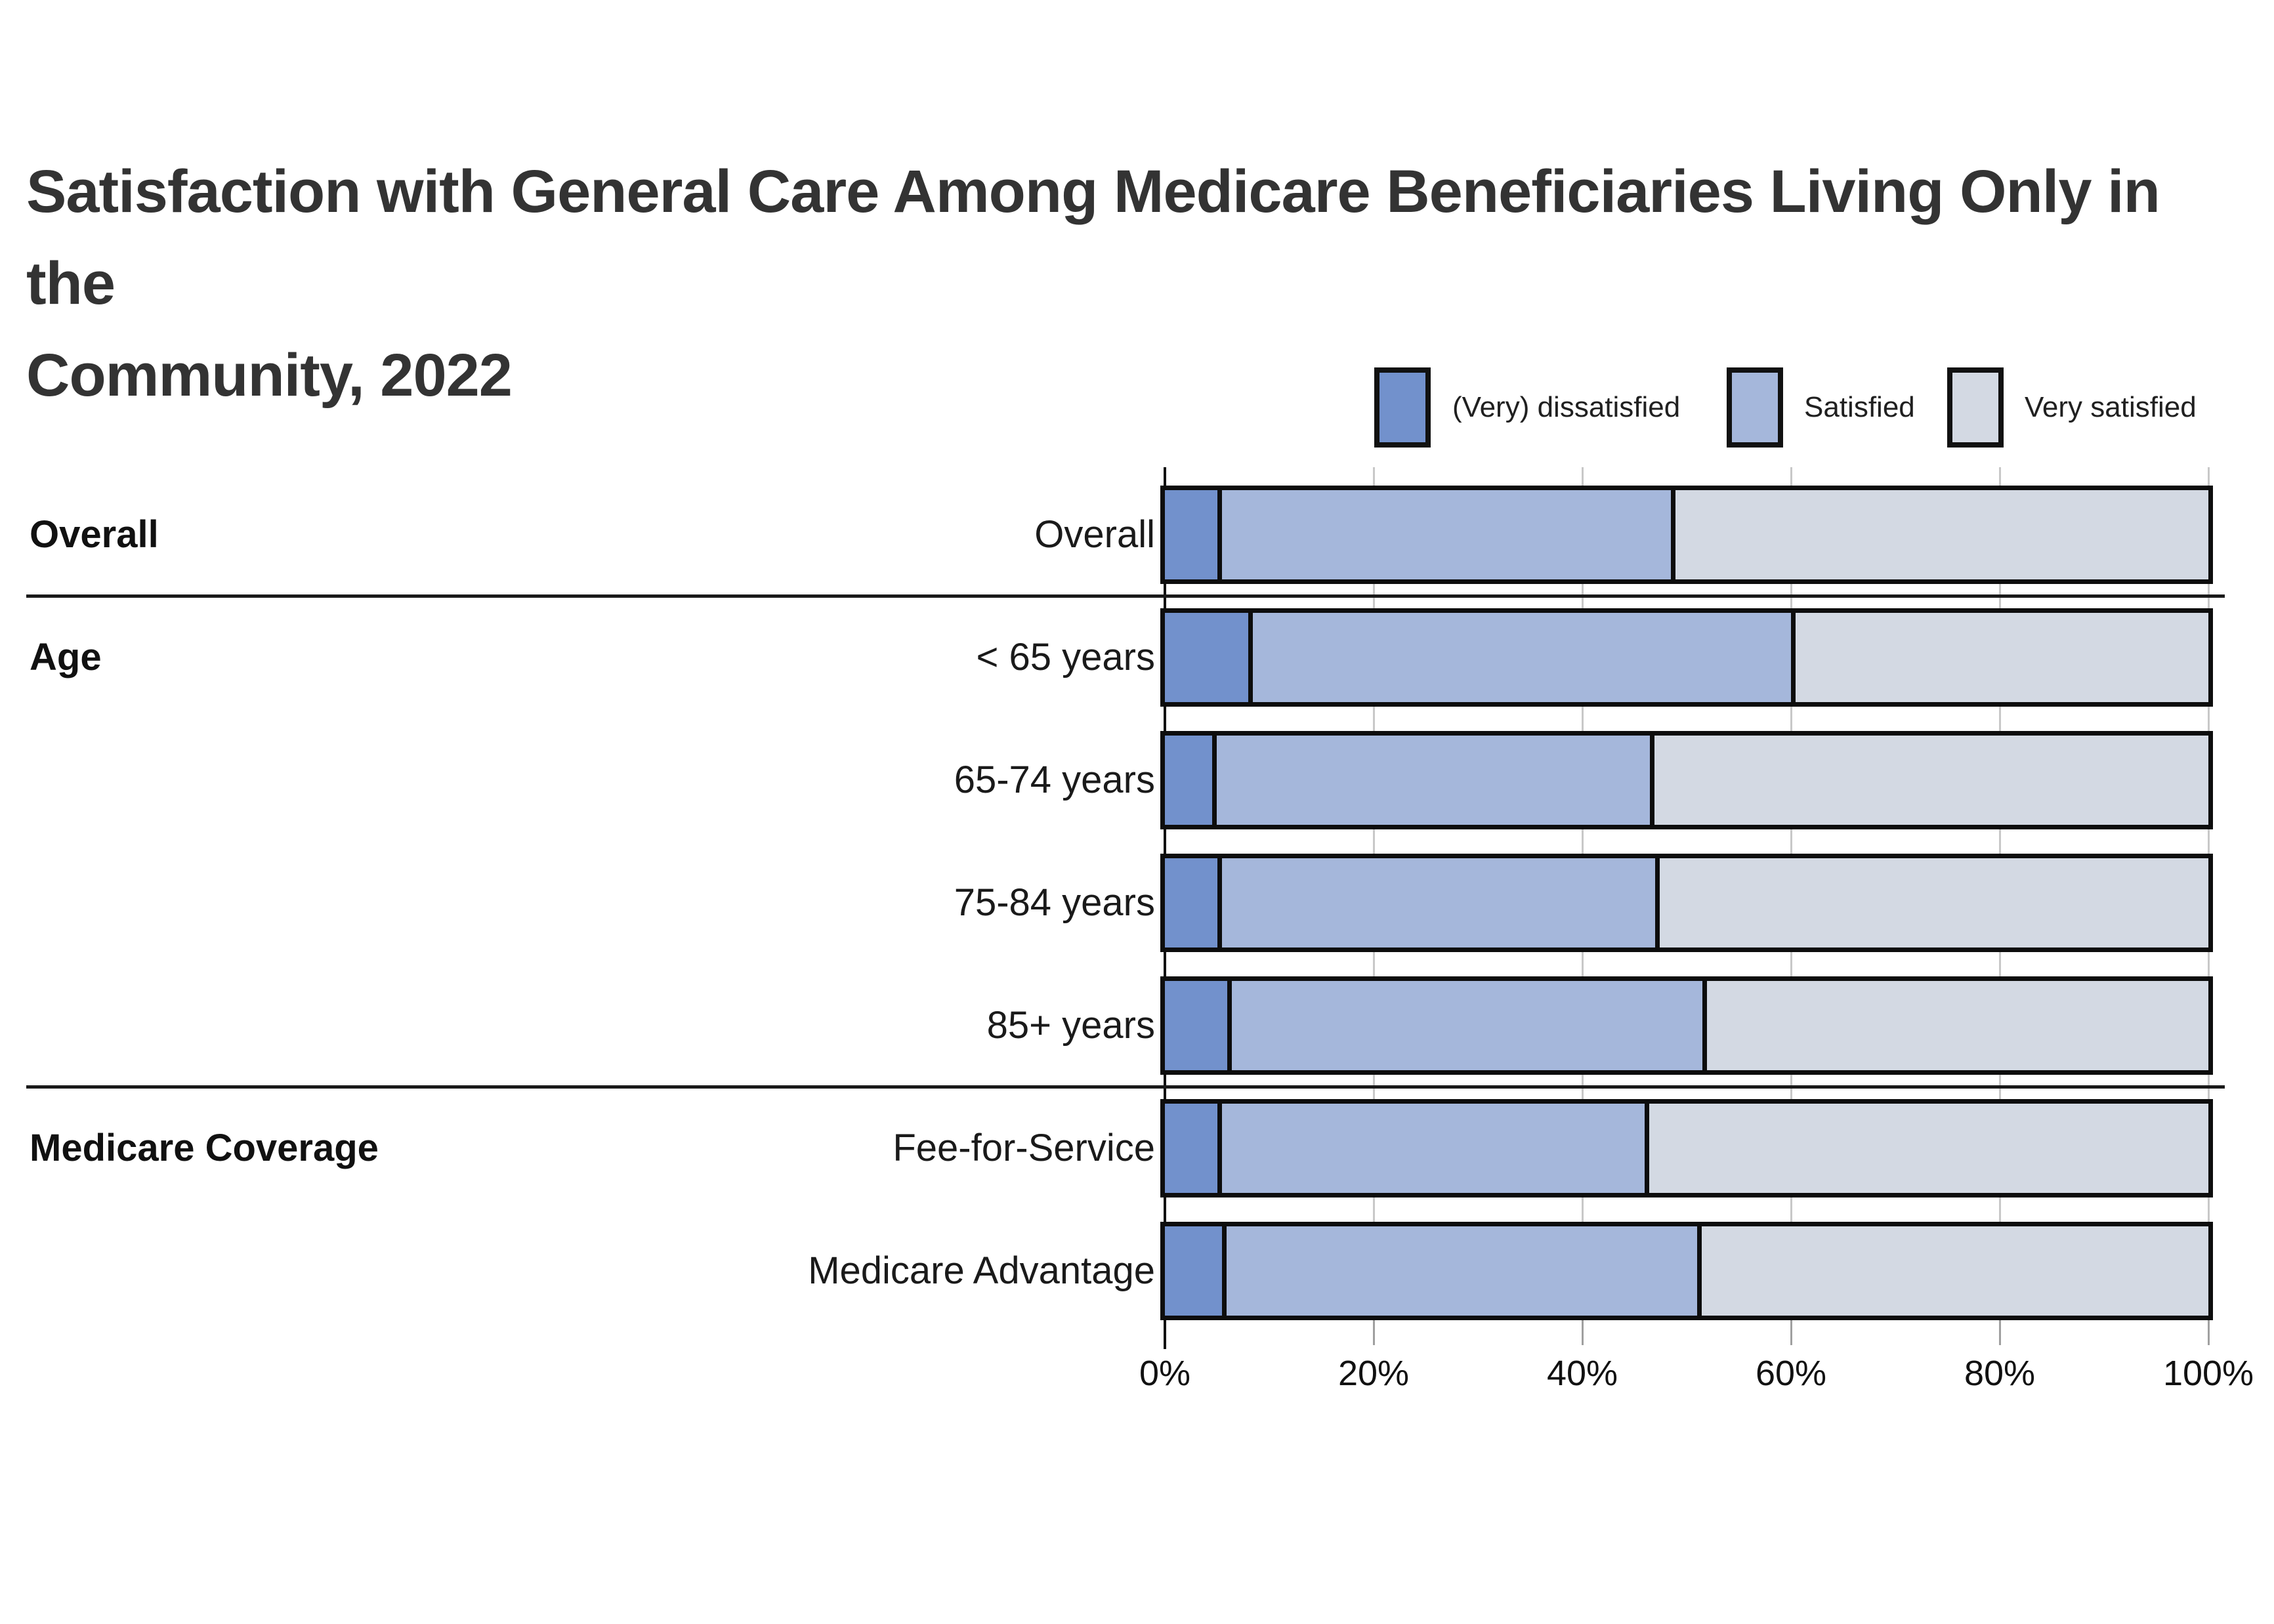 This screenshot has width=2274, height=1624. Describe the element at coordinates (1165, 1373) in the screenshot. I see `x-axis-tick-label: 0%` at that location.